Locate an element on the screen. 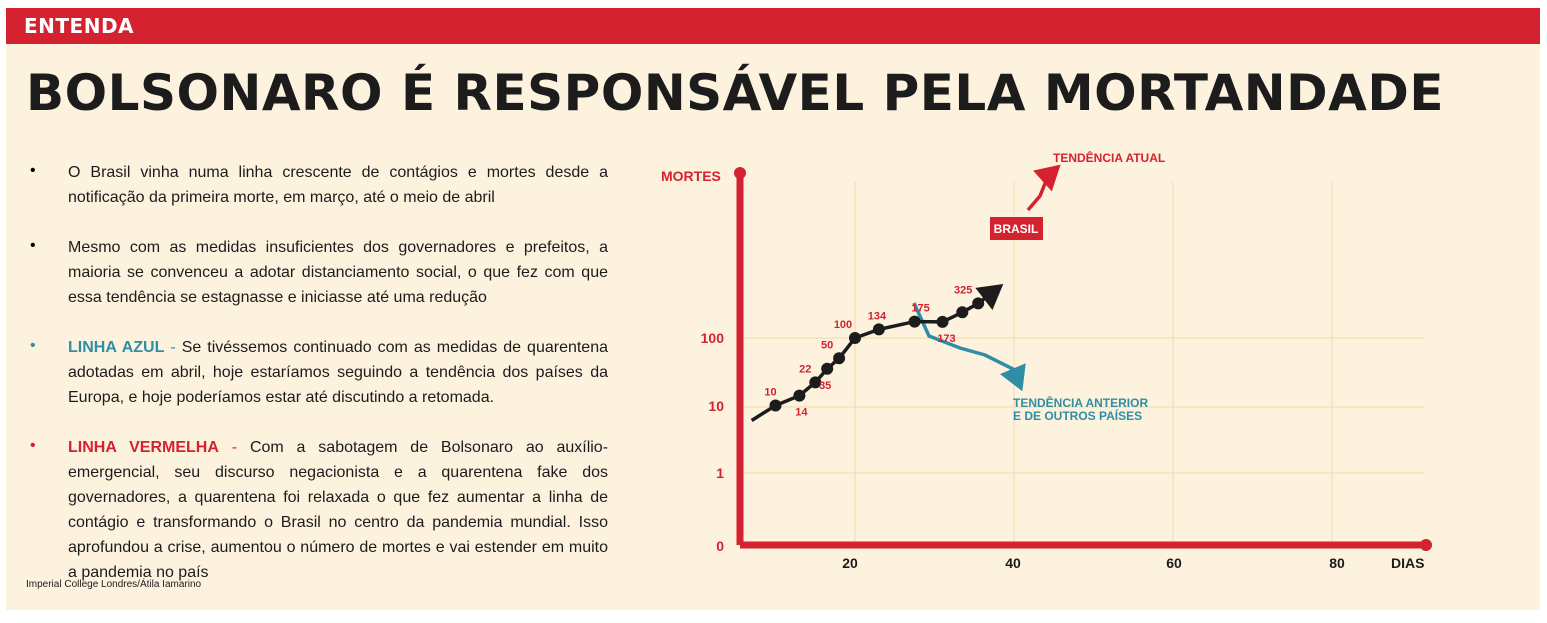  y-tick-label: 100 is located at coordinates (713, 338).